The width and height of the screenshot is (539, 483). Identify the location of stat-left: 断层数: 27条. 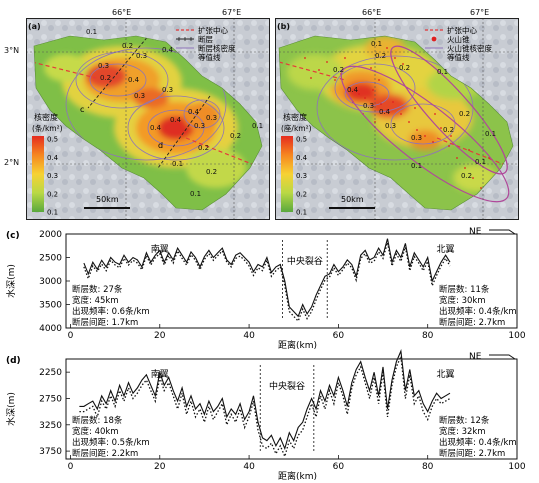
(97, 289).